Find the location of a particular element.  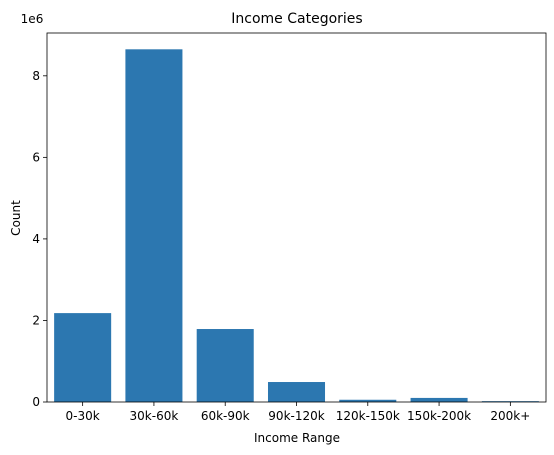

x-axis-label: Income Range is located at coordinates (297, 438).